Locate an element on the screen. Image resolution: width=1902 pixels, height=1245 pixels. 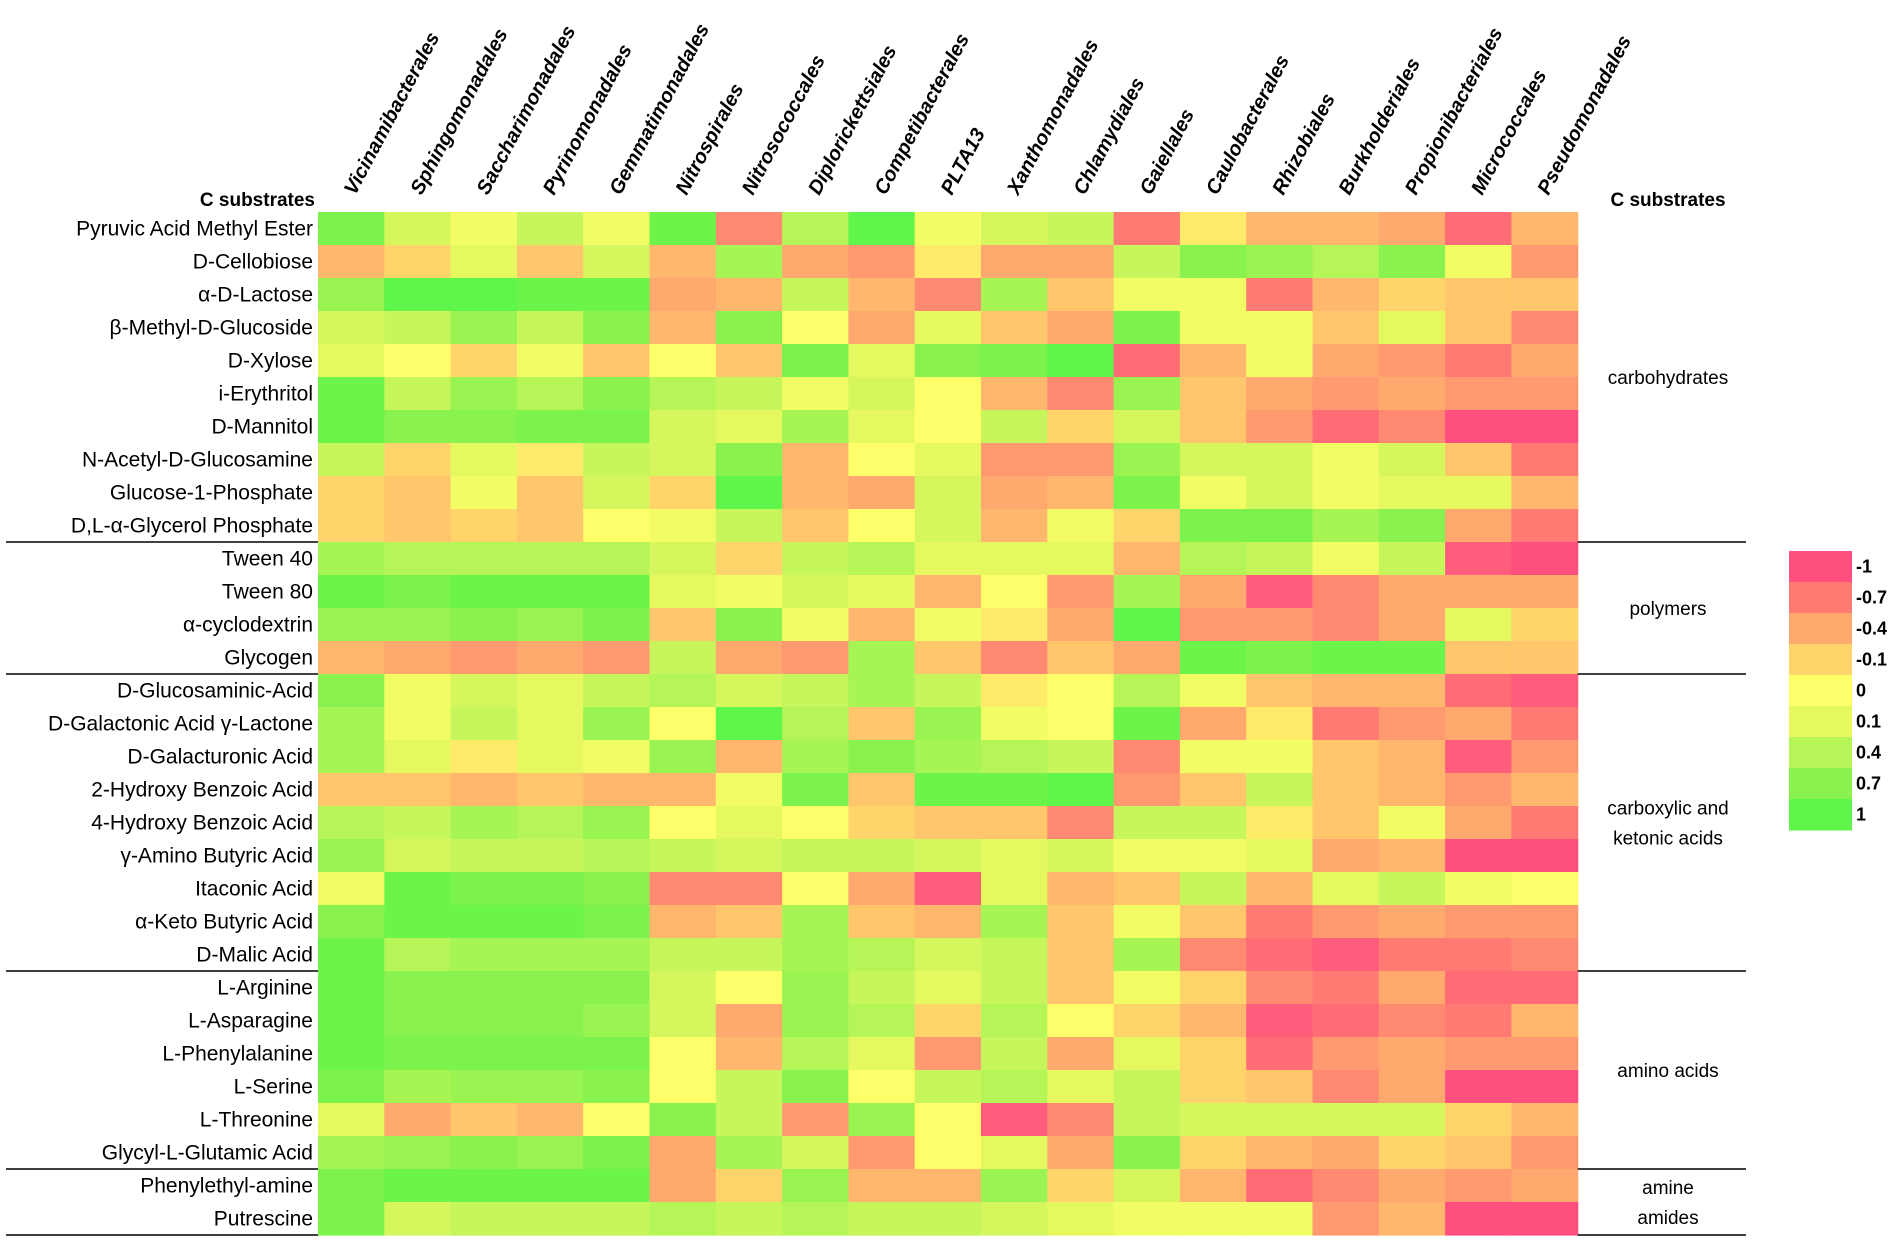
group-label: carboxylic and is located at coordinates (1667, 809).